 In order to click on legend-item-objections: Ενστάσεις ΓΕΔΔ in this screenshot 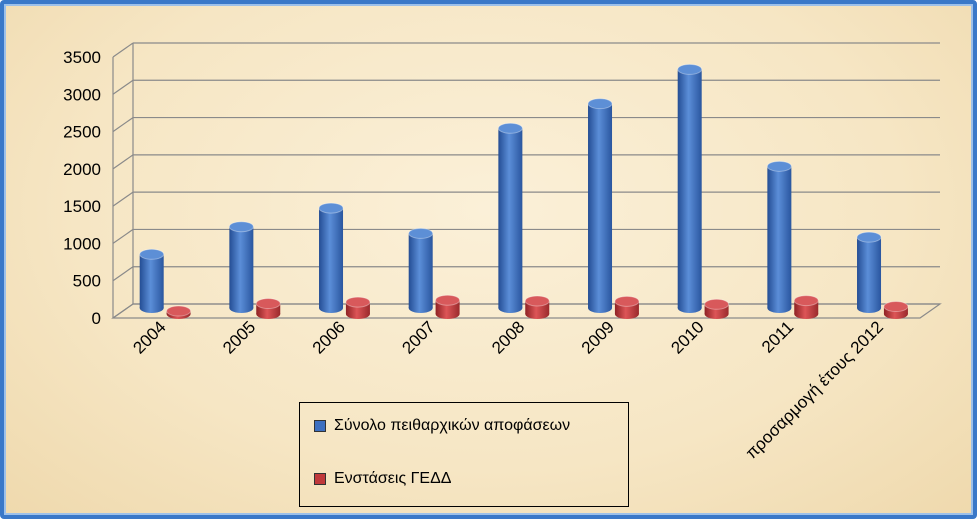, I will do `click(382, 479)`.